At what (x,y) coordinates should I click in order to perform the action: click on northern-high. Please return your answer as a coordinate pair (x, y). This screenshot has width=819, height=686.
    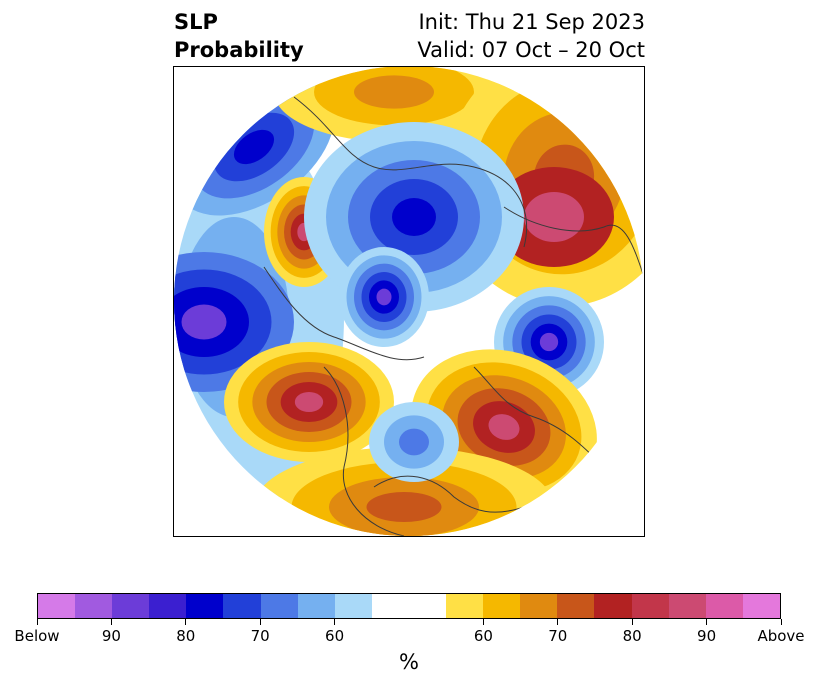
    Looking at the image, I should click on (394, 104).